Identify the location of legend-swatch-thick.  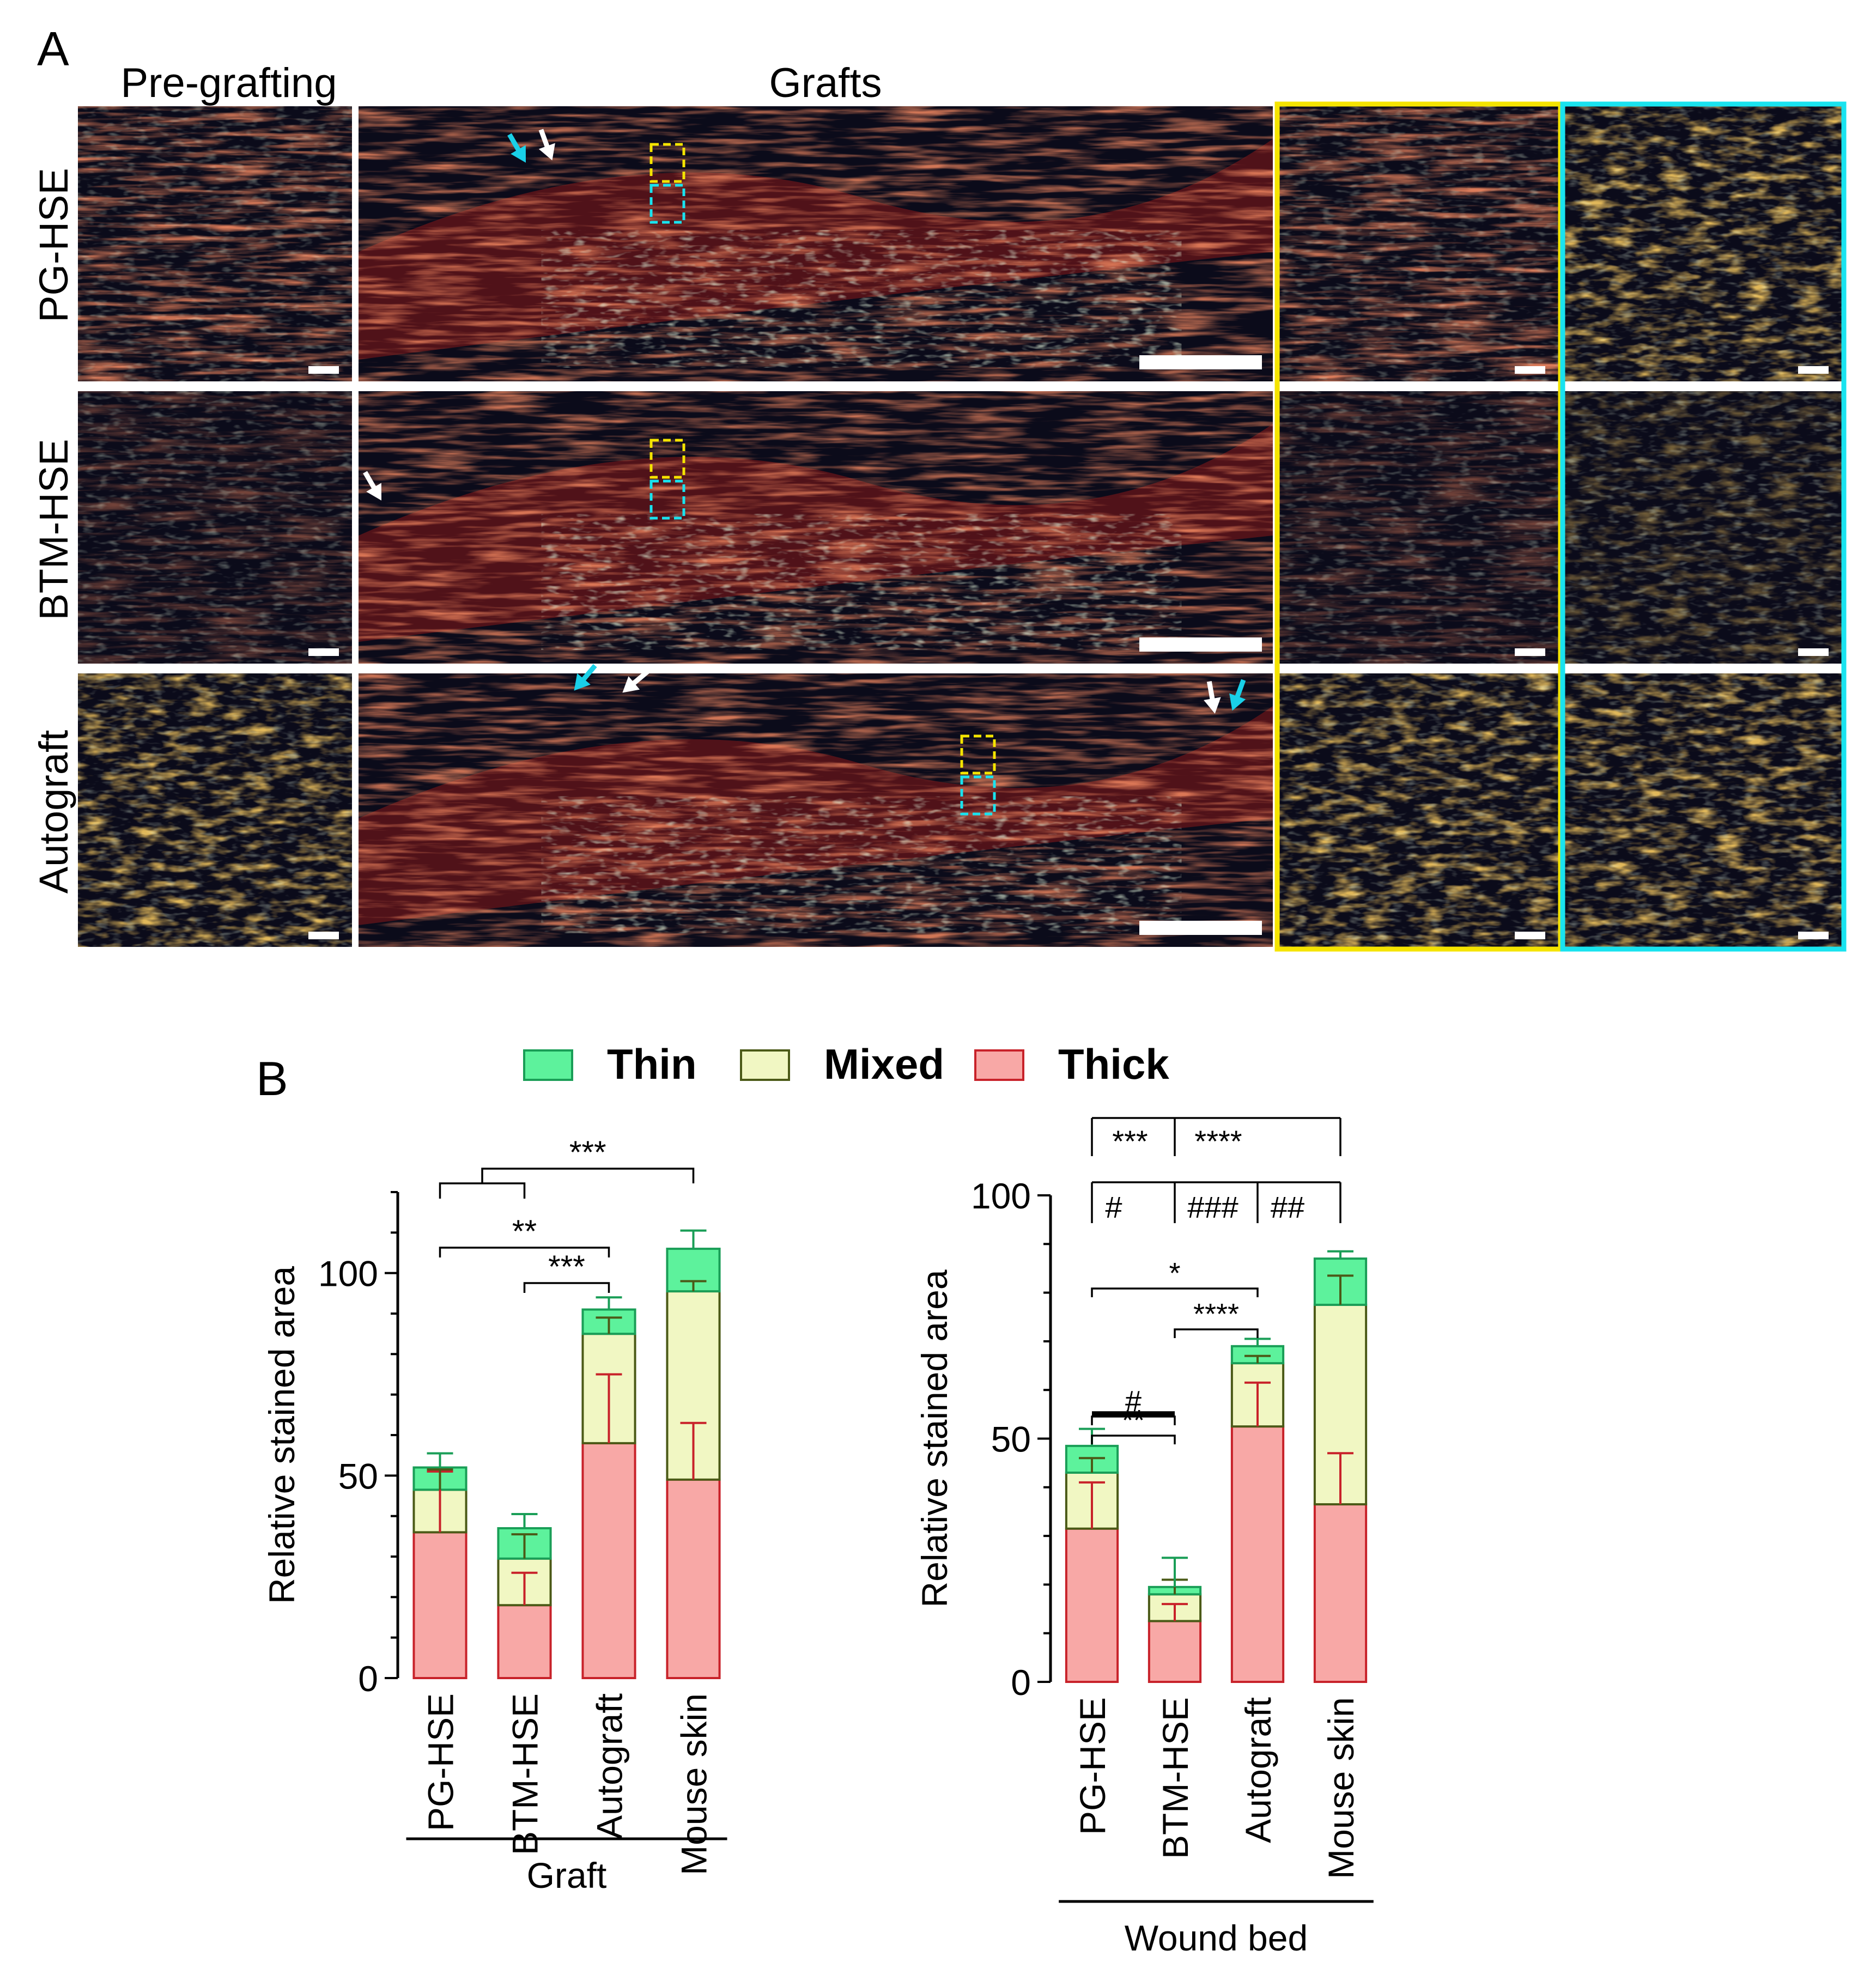
(999, 1065).